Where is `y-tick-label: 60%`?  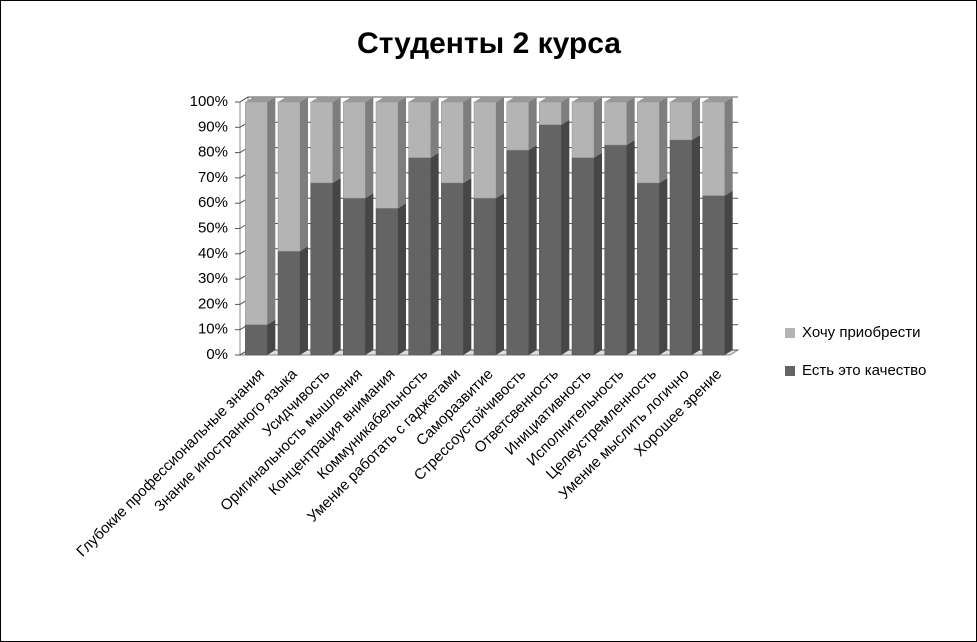 y-tick-label: 60% is located at coordinates (213, 202).